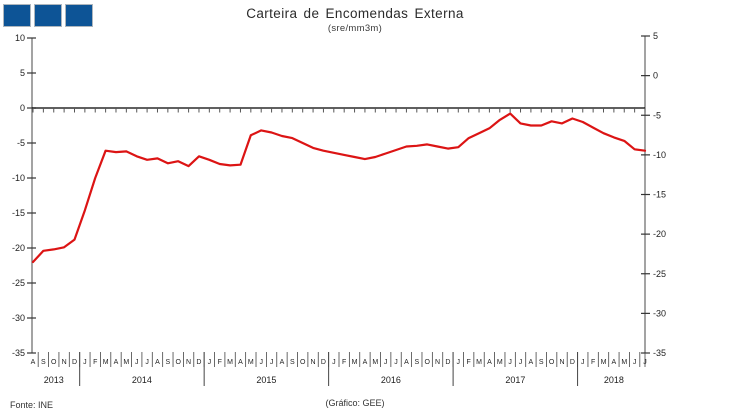 The width and height of the screenshot is (750, 418). What do you see at coordinates (266, 380) in the screenshot?
I see `x-axis-year-label: 2015` at bounding box center [266, 380].